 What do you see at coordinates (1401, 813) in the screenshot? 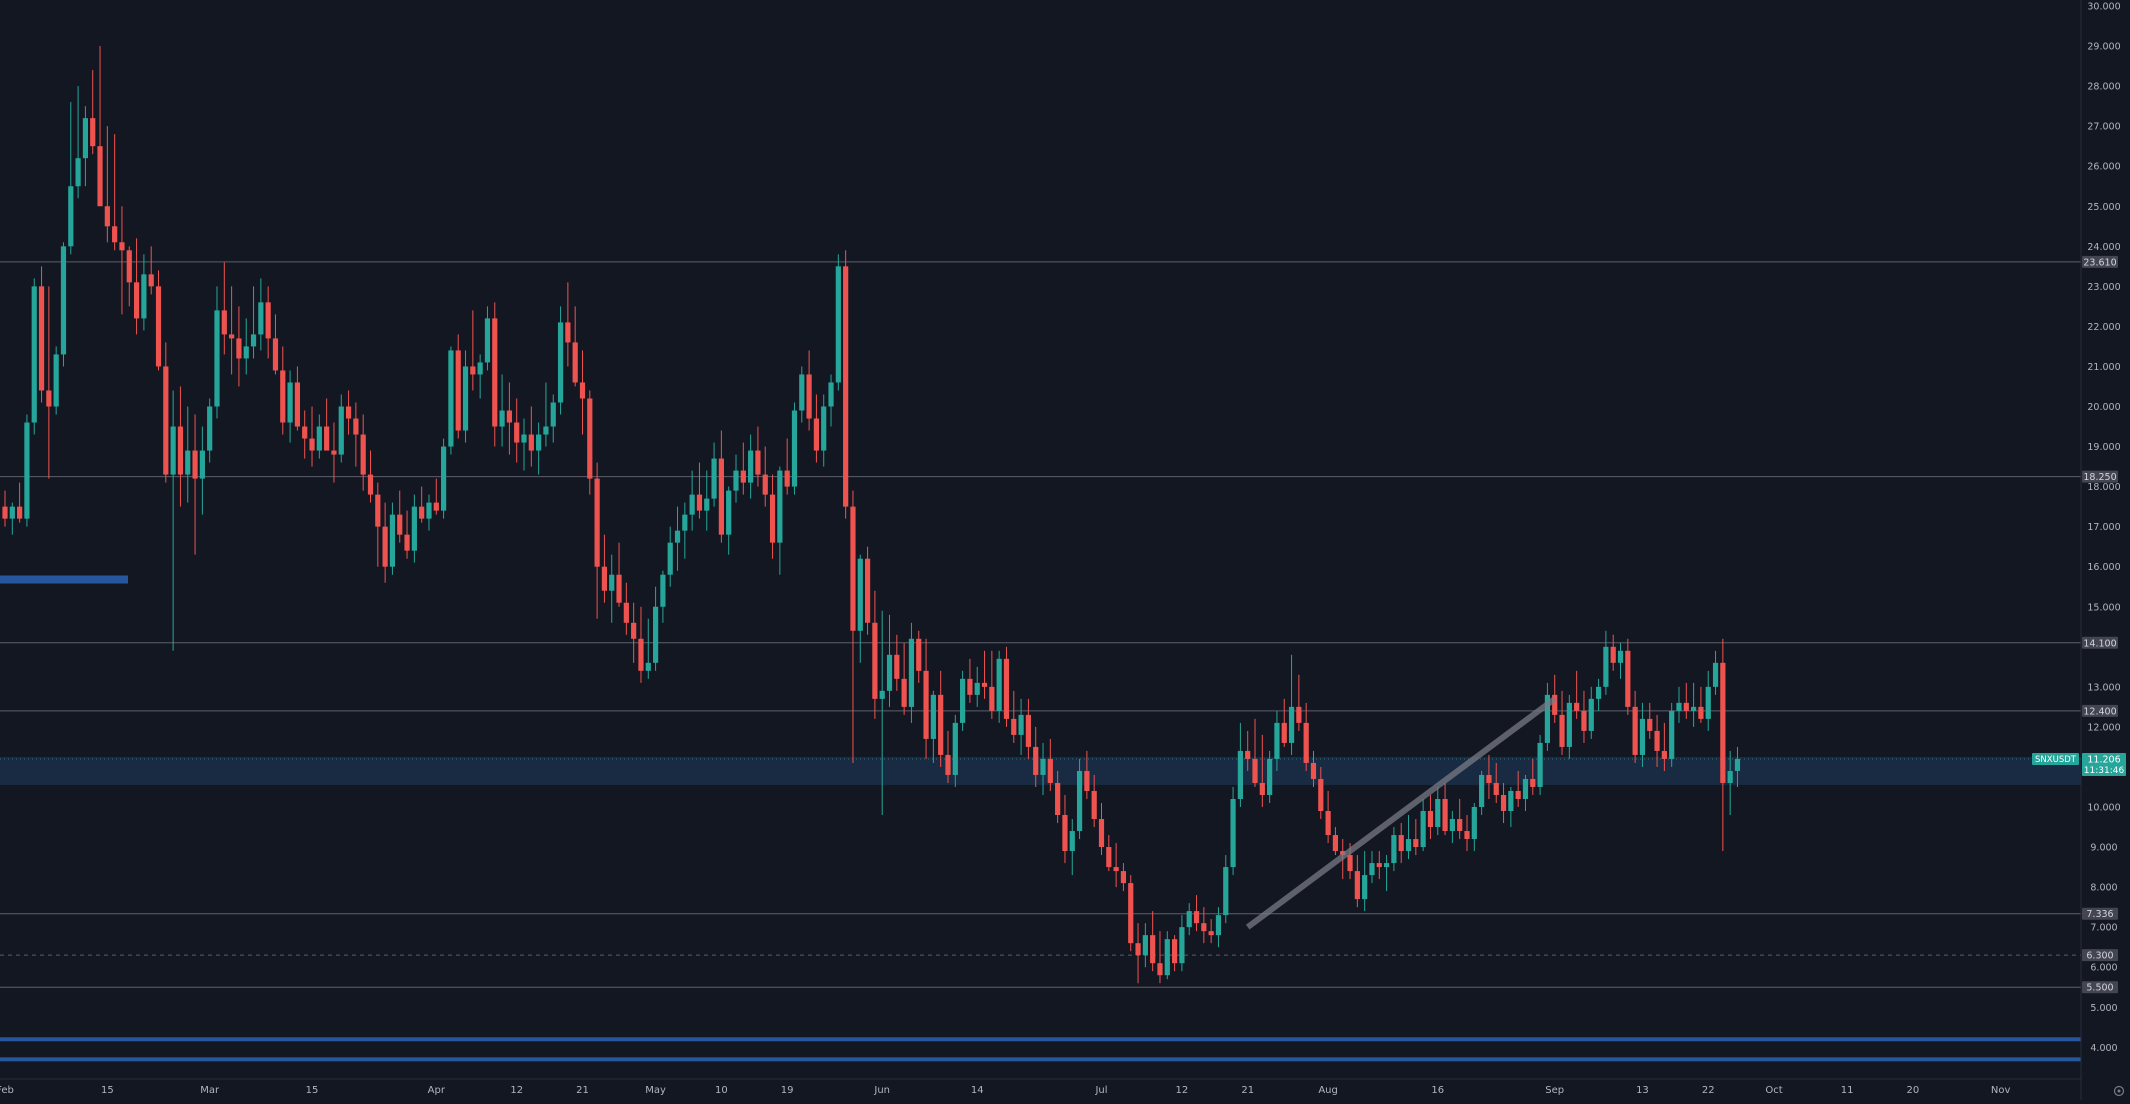
I see `trendline` at bounding box center [1401, 813].